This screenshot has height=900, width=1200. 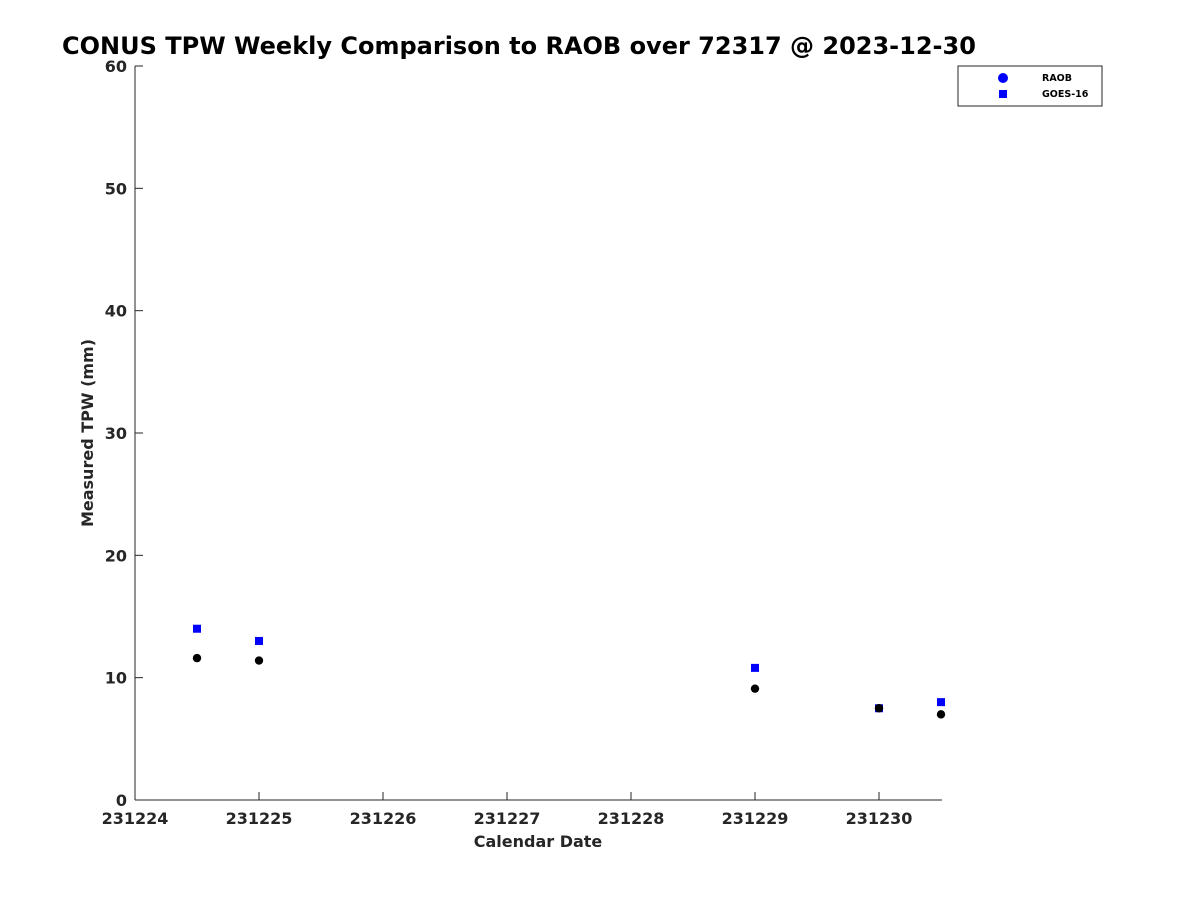 I want to click on x-tick-label: 231230, so click(x=879, y=818).